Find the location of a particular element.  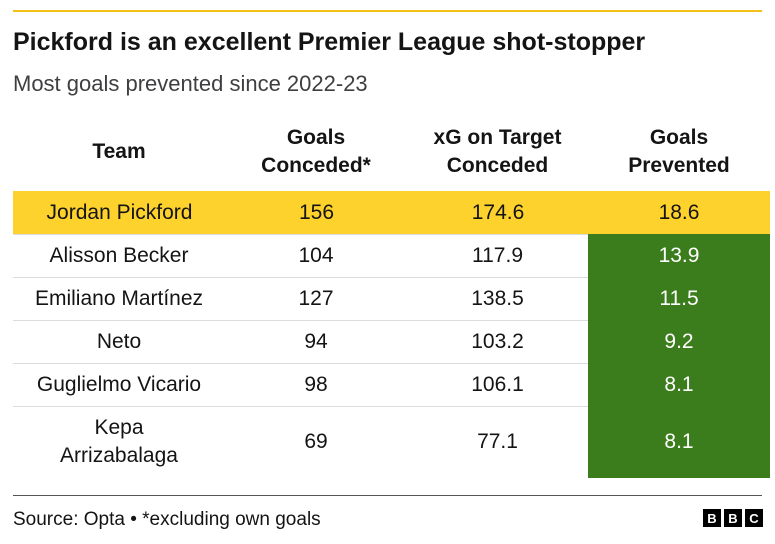

team-name: Alisson Becker is located at coordinates (119, 255).